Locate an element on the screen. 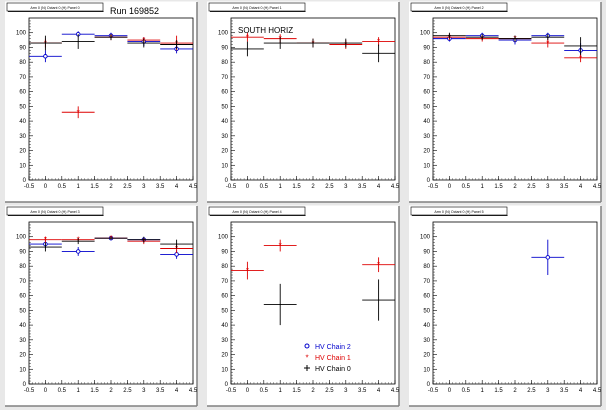 This screenshot has height=410, width=606. panel-title-box: Arm 0 (N) Octant 0 (H) Panel 0 is located at coordinates (55, 7).